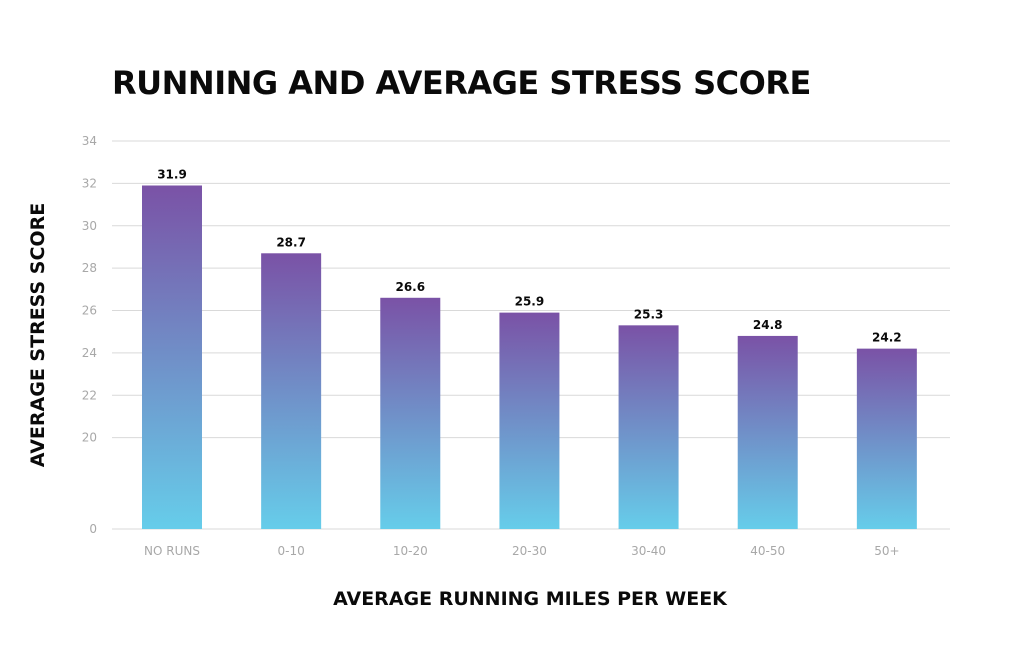 The width and height of the screenshot is (1024, 645). Describe the element at coordinates (410, 287) in the screenshot. I see `bar-value-label: 26.6` at that location.